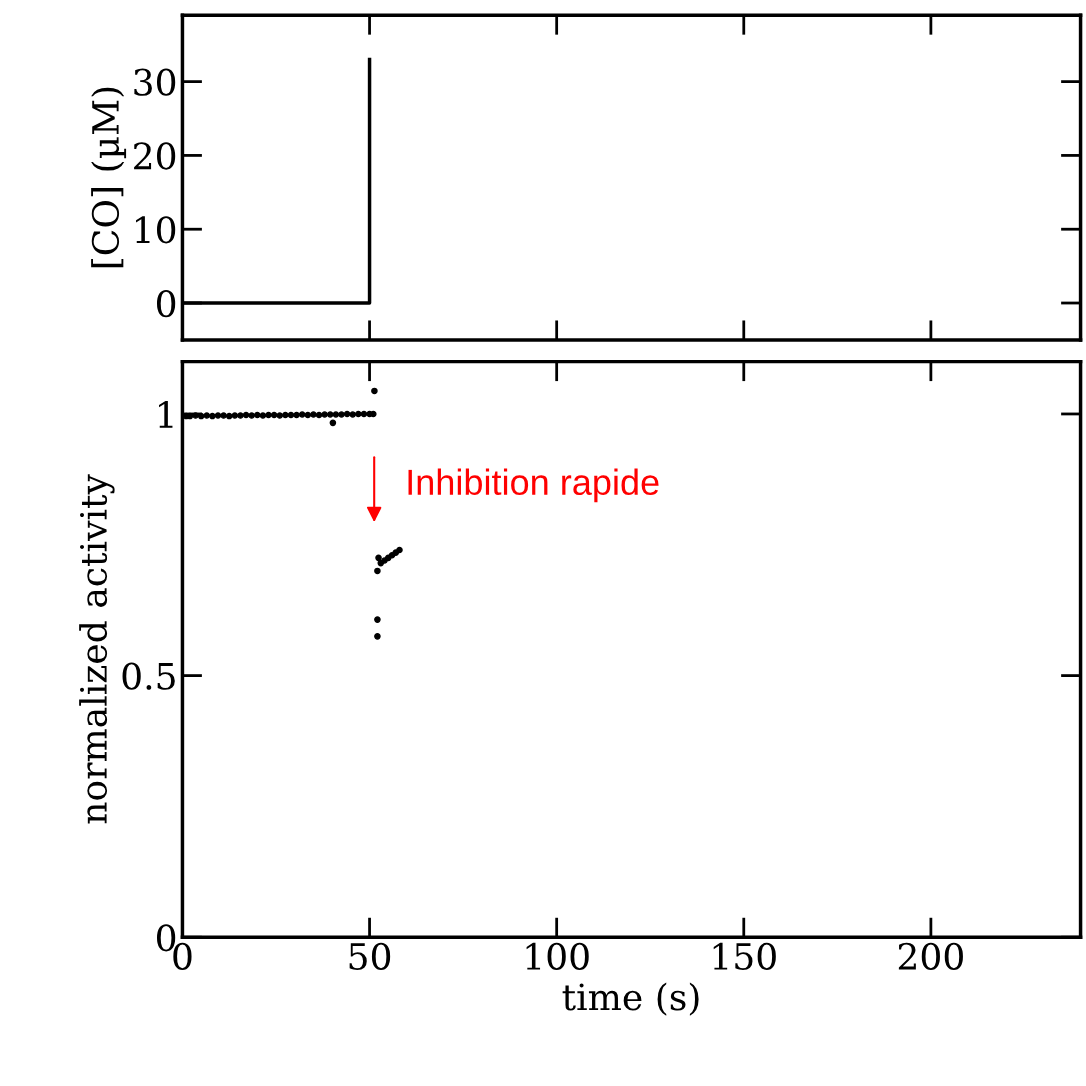 The width and height of the screenshot is (1086, 1086). Describe the element at coordinates (156, 230) in the screenshot. I see `y-tick-label: 10` at that location.